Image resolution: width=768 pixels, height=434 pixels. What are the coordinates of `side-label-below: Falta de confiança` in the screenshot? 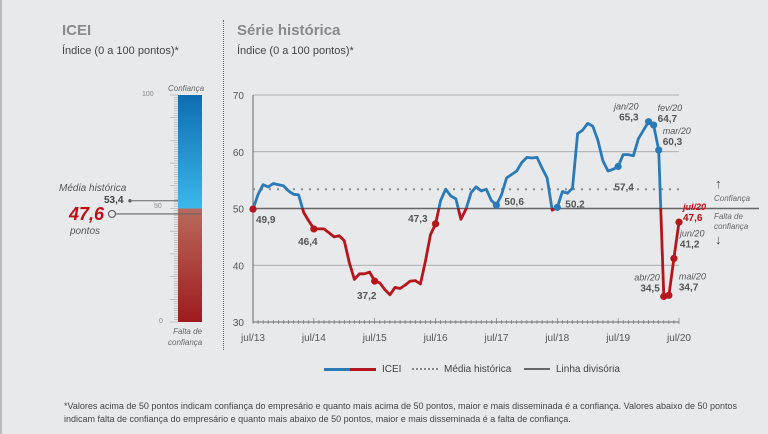 It's located at (731, 221).